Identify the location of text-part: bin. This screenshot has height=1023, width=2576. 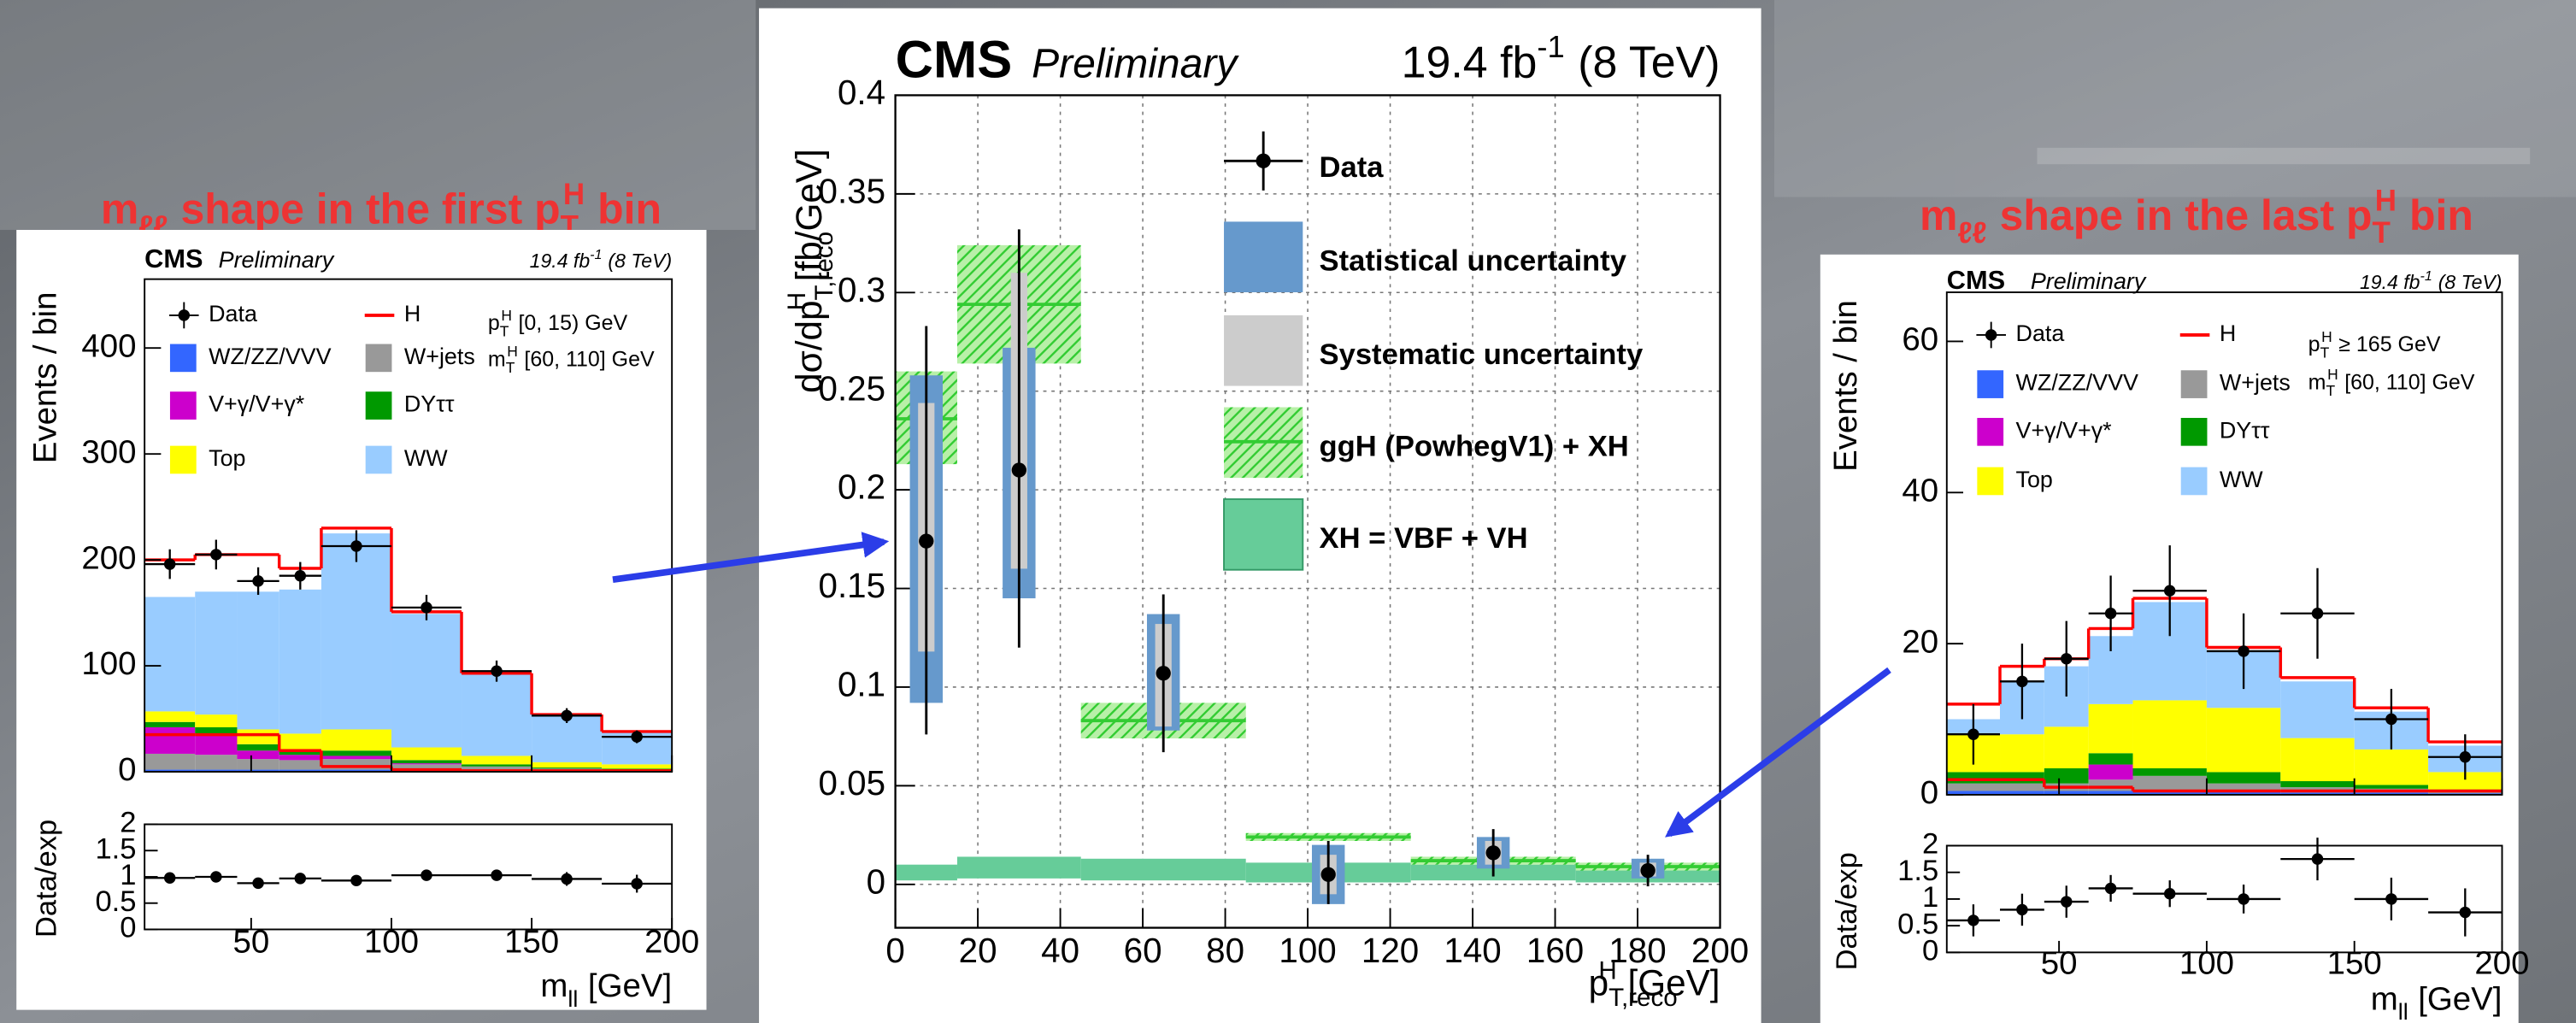
(629, 208).